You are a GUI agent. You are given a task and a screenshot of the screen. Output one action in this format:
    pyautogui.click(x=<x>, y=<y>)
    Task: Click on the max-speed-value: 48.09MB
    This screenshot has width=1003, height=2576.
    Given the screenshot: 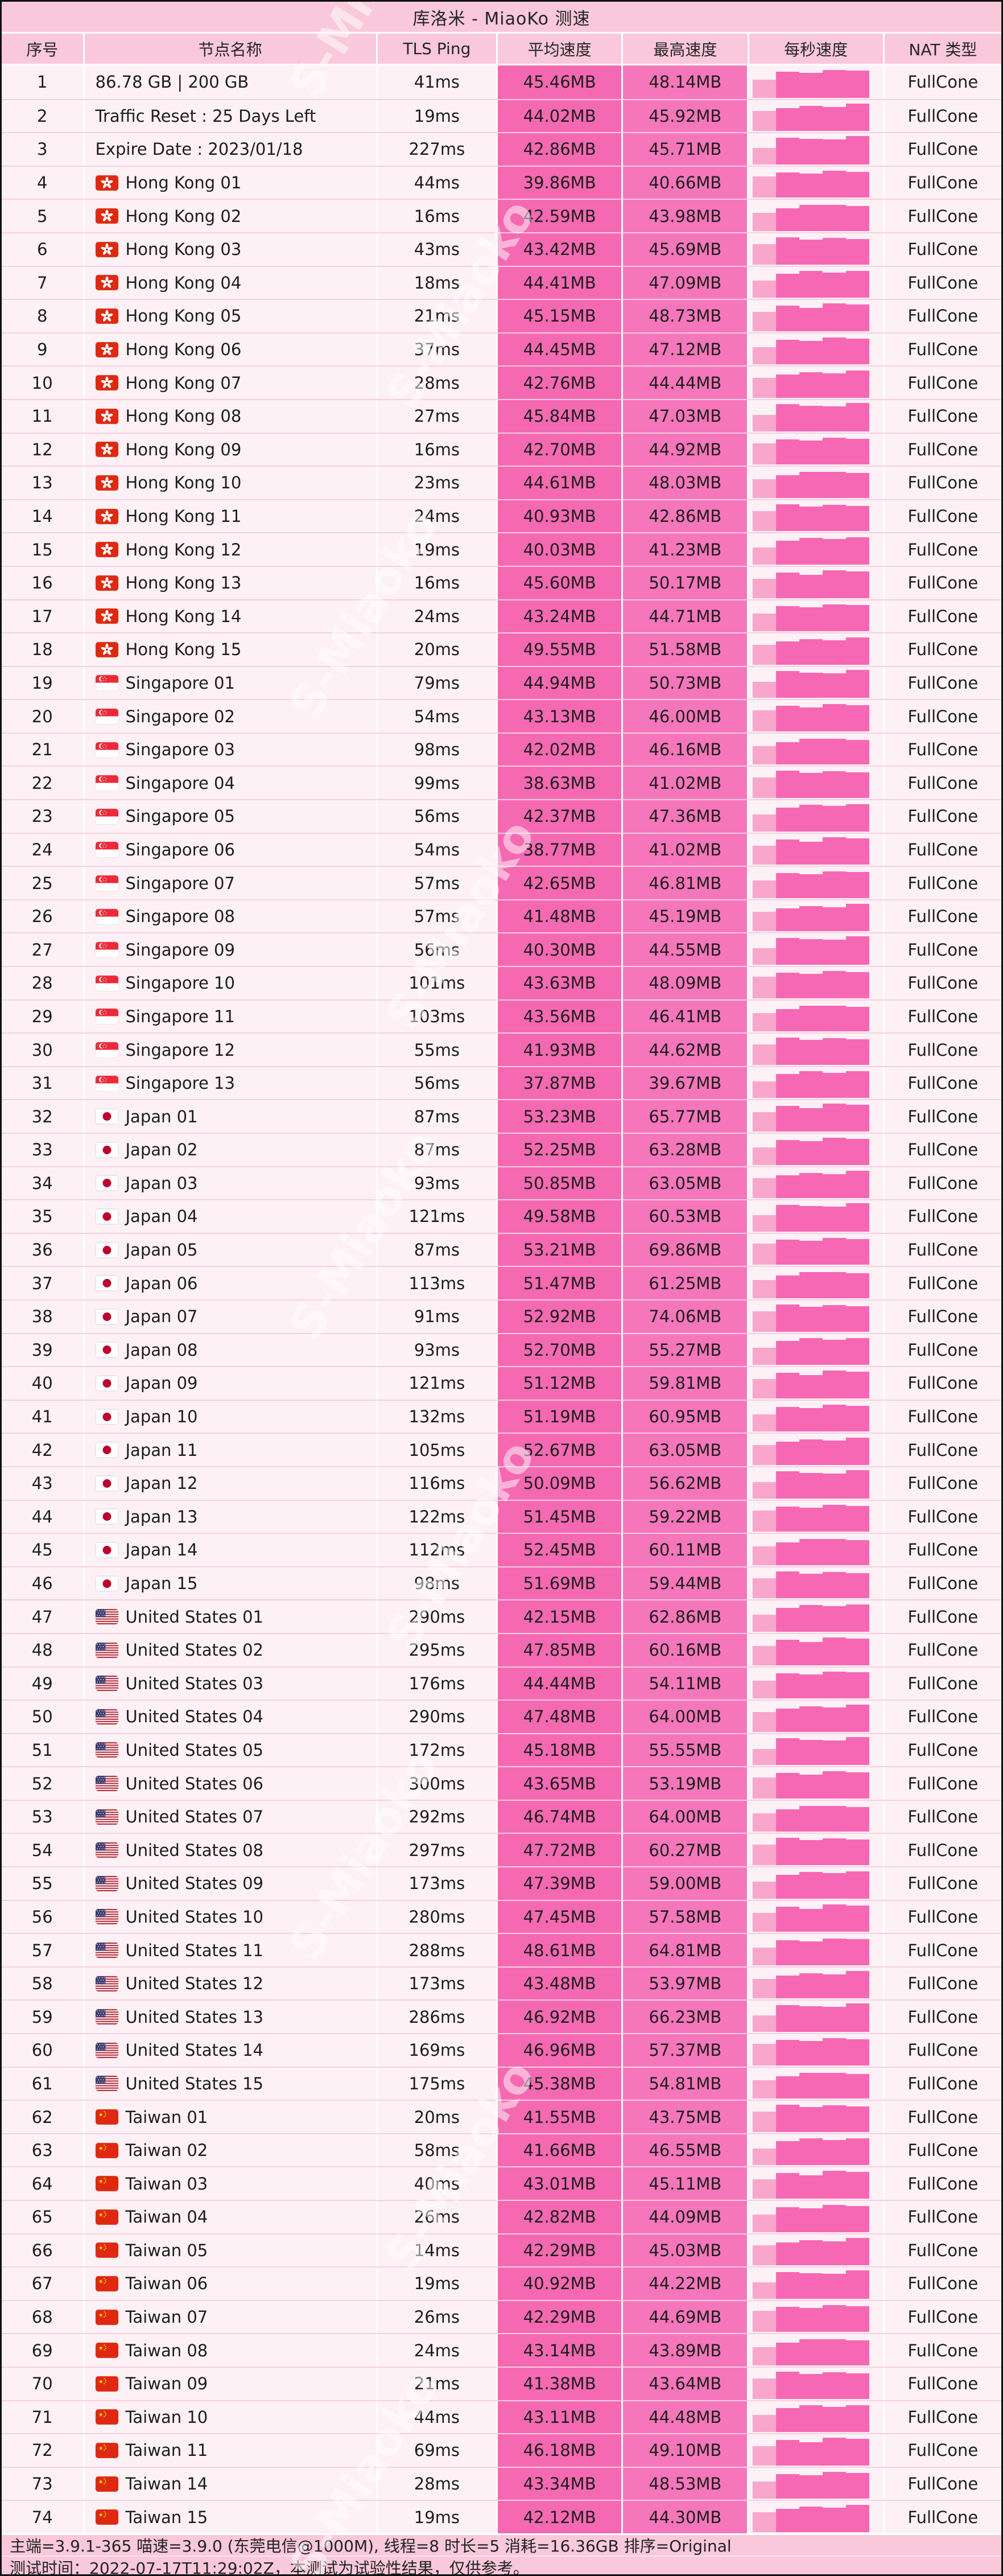 What is the action you would take?
    pyautogui.click(x=686, y=983)
    